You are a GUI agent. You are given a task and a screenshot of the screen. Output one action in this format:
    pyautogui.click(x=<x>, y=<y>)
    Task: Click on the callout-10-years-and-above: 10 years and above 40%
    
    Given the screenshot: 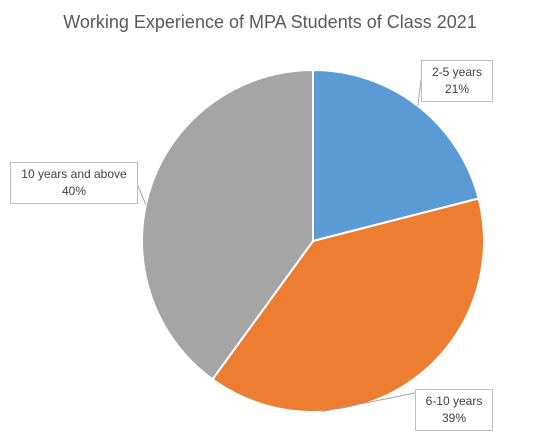 What is the action you would take?
    pyautogui.click(x=74, y=183)
    